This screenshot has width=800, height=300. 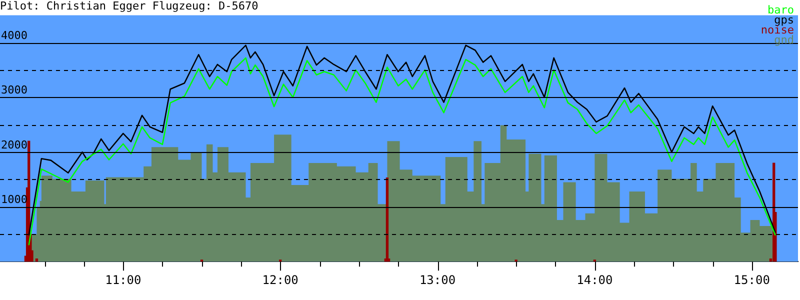 I want to click on x-tick-label: 12:00, so click(x=280, y=279).